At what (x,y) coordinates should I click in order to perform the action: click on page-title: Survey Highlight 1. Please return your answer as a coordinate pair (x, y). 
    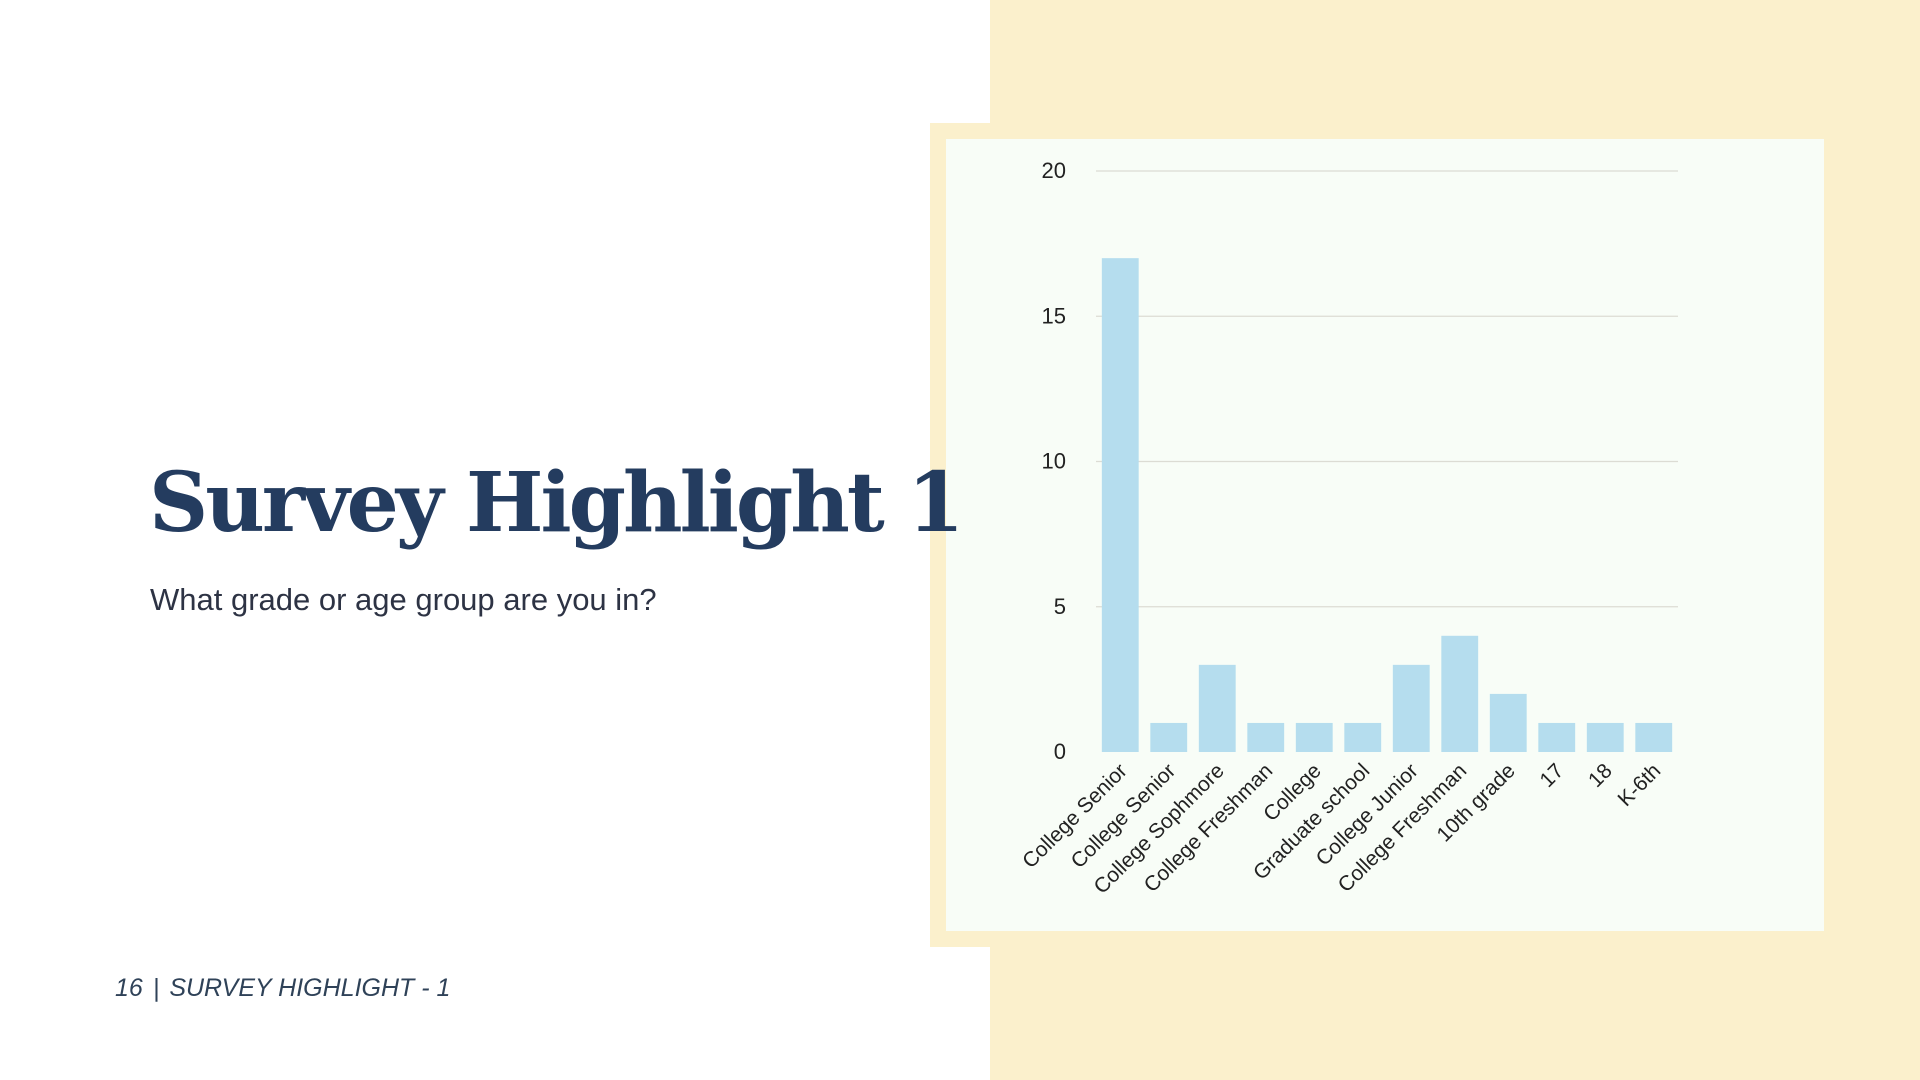
    Looking at the image, I should click on (556, 503).